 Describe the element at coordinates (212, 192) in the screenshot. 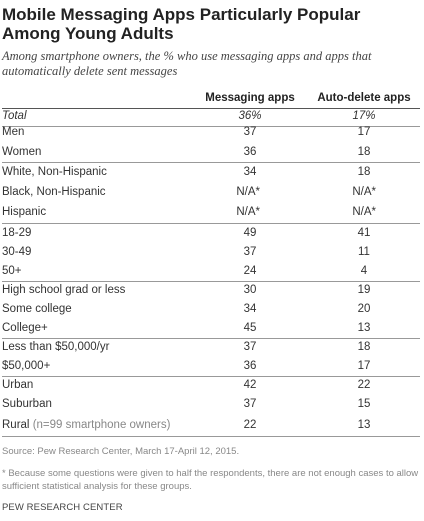

I see `table-row: Black, Non-Hispanic N/A* N/A*` at that location.